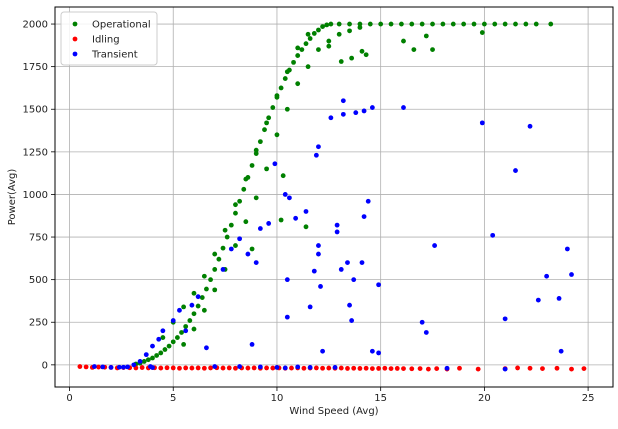  What do you see at coordinates (109, 38) in the screenshot?
I see `legend-box` at bounding box center [109, 38].